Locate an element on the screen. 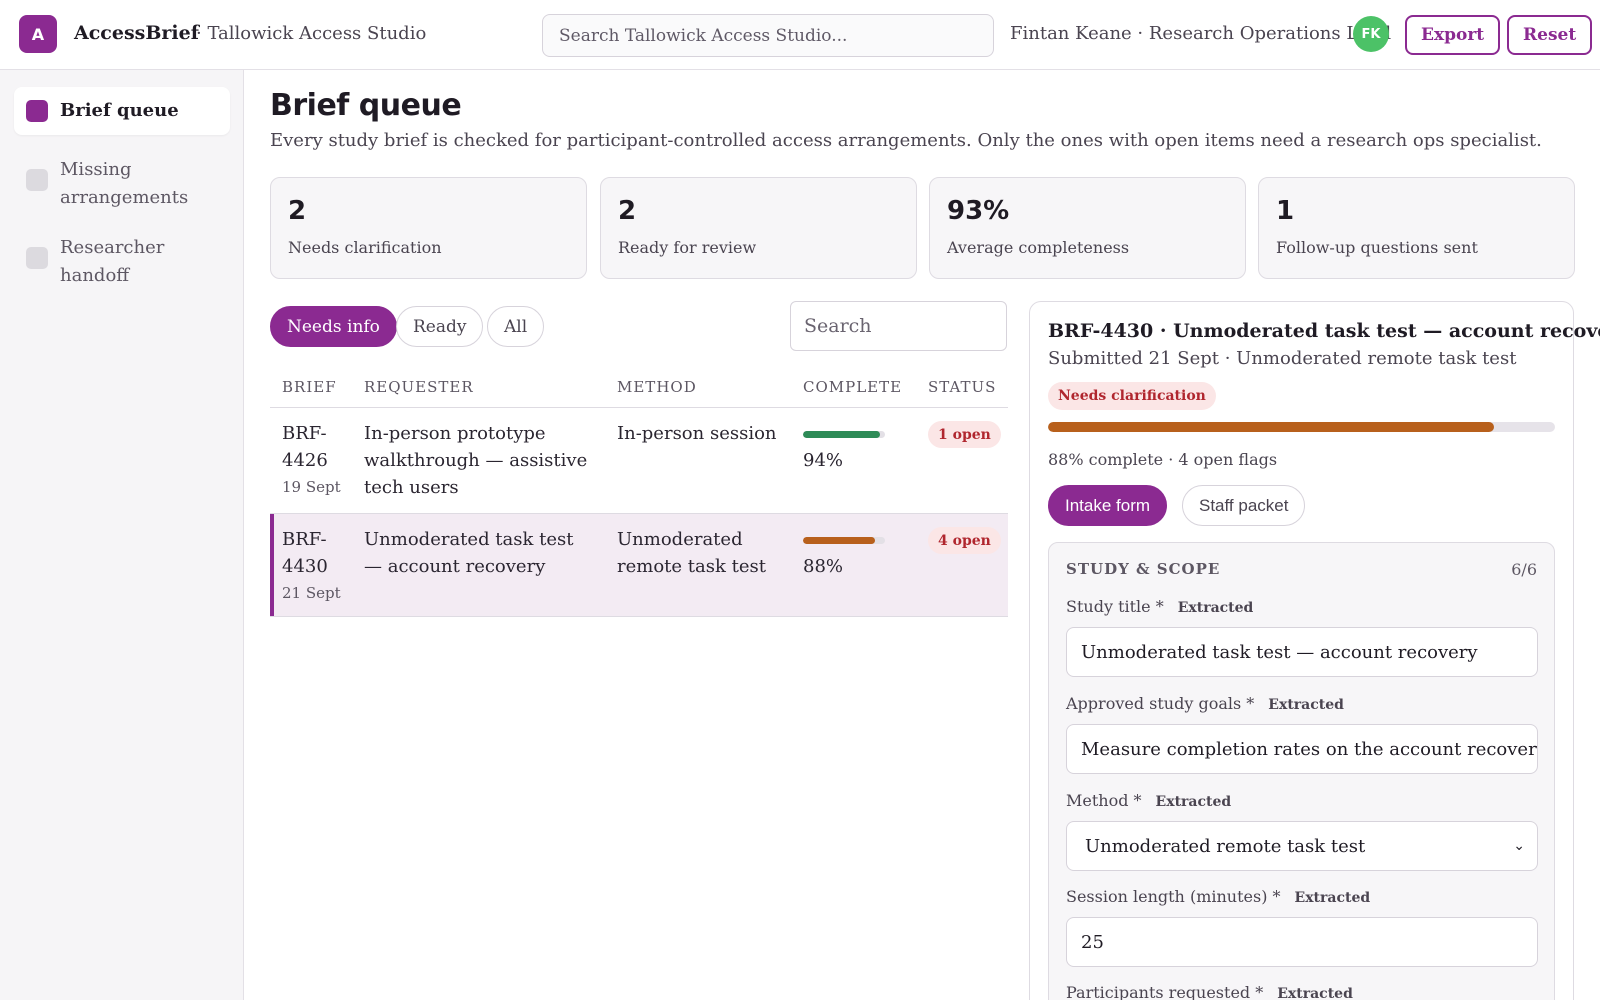 This screenshot has height=1000, width=1600. brief-date: 19 Sept is located at coordinates (311, 487).